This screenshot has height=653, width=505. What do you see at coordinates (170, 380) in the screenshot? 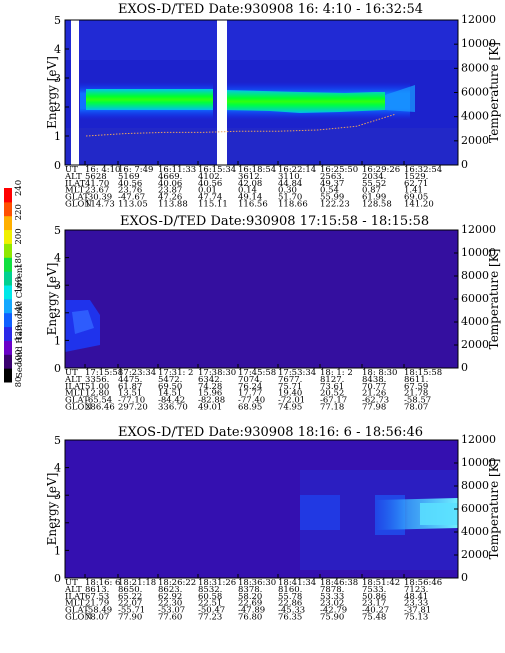
I see `table-cell: 5472.` at bounding box center [170, 380].